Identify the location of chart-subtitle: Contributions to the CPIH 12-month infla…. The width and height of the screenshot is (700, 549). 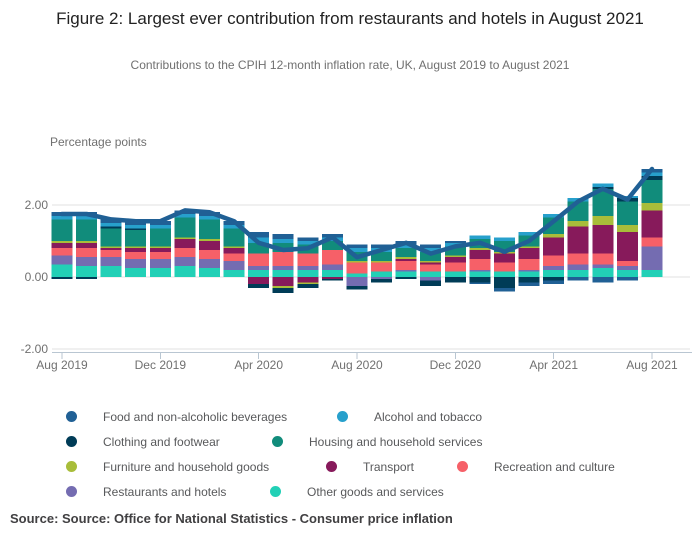
(350, 65).